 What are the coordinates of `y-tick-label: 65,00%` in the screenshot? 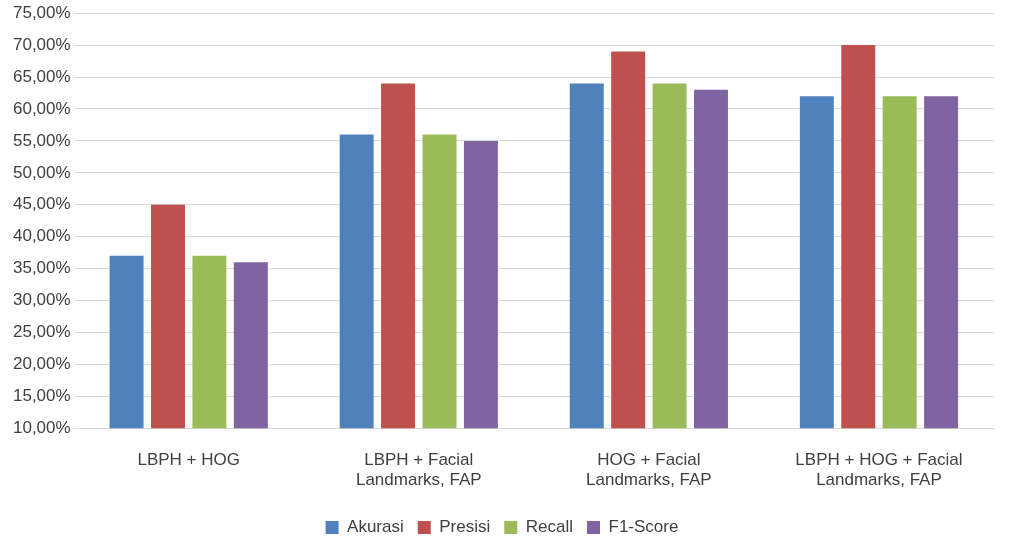 It's located at (41, 76).